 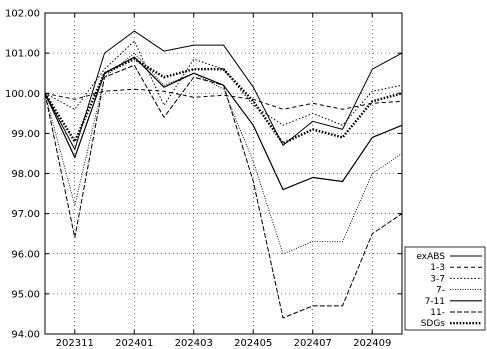 What do you see at coordinates (253, 343) in the screenshot?
I see `x-tick-label: 202405` at bounding box center [253, 343].